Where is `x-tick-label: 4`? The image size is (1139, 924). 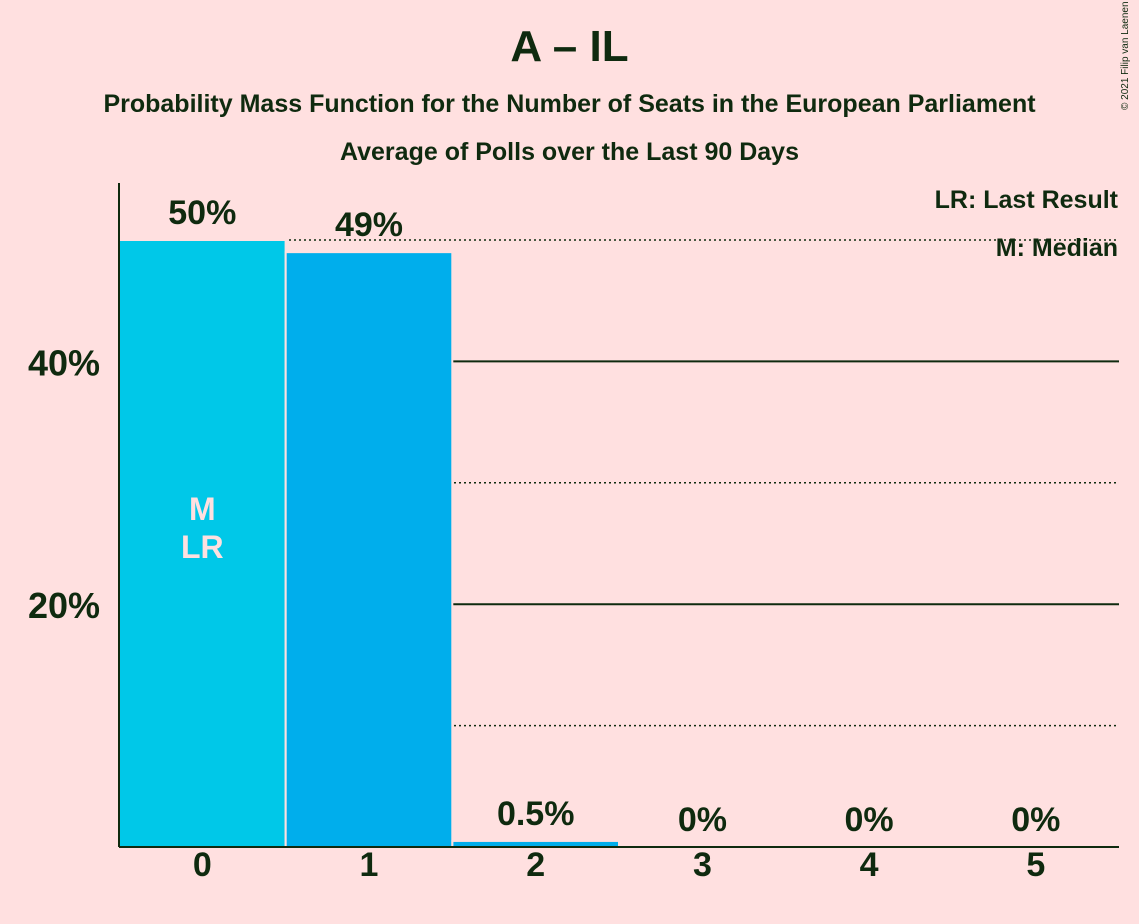
x-tick-label: 4 is located at coordinates (869, 865).